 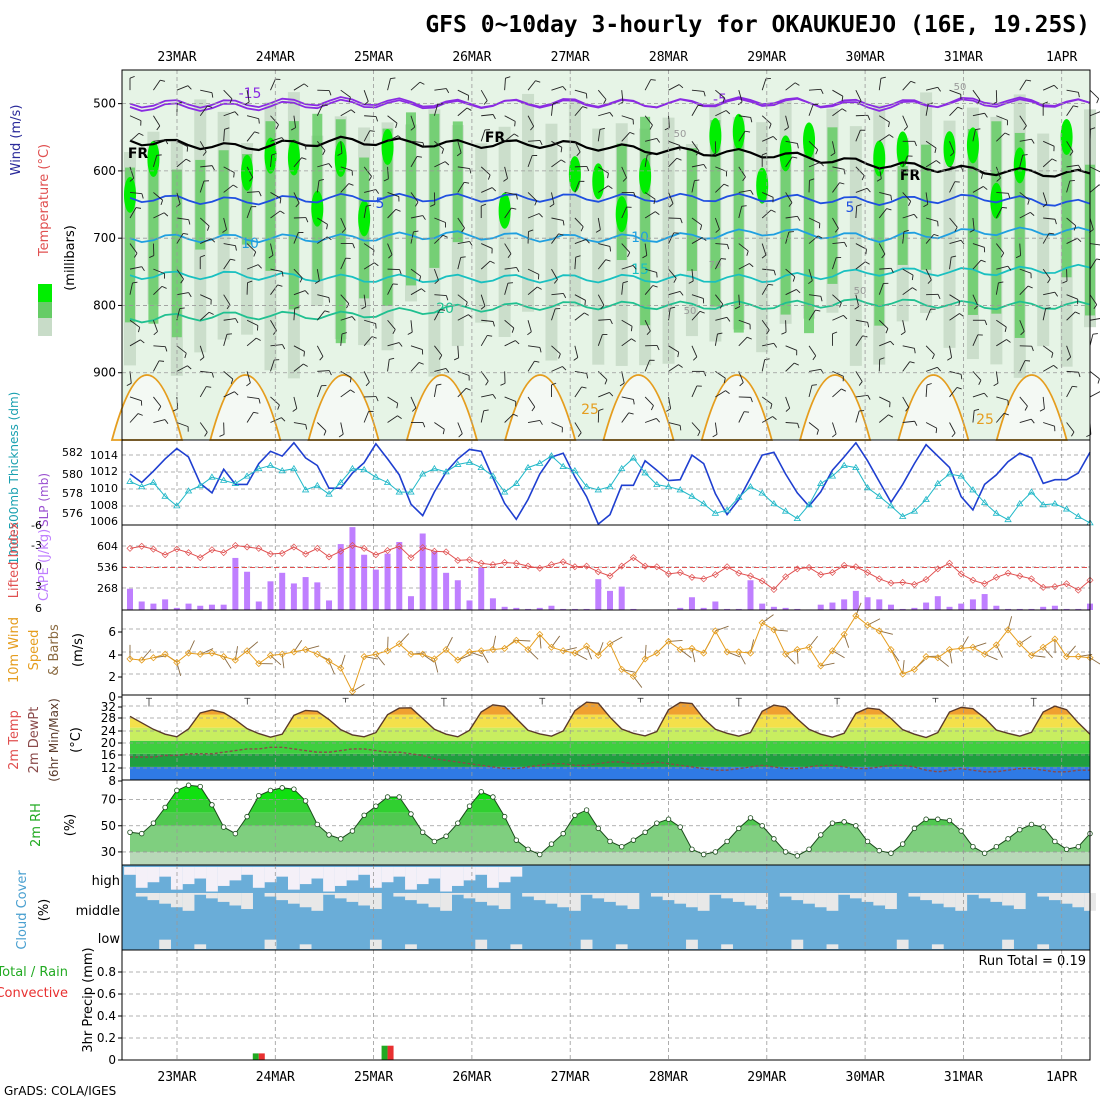 I want to click on rh-patch-bright, so click(x=715, y=135).